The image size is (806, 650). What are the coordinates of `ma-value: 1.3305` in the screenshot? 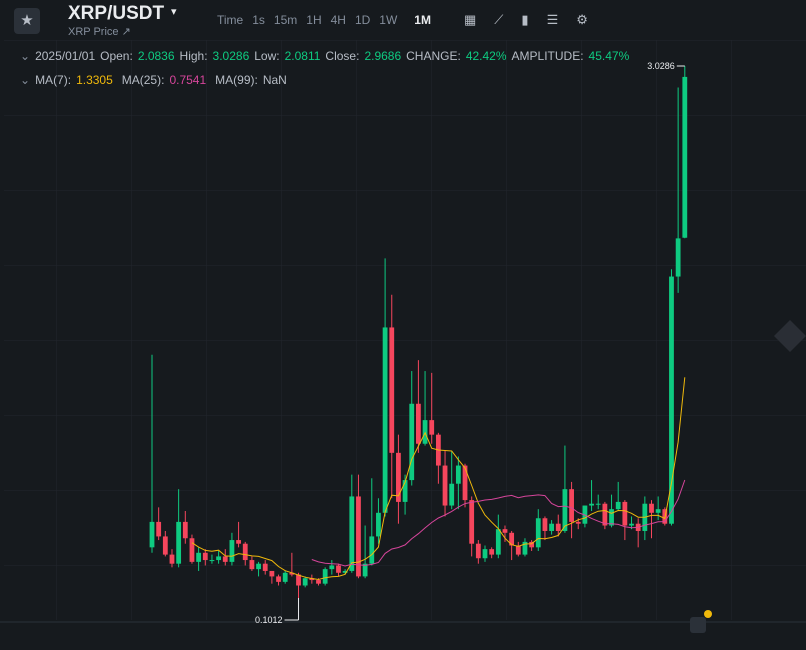 It's located at (94, 80).